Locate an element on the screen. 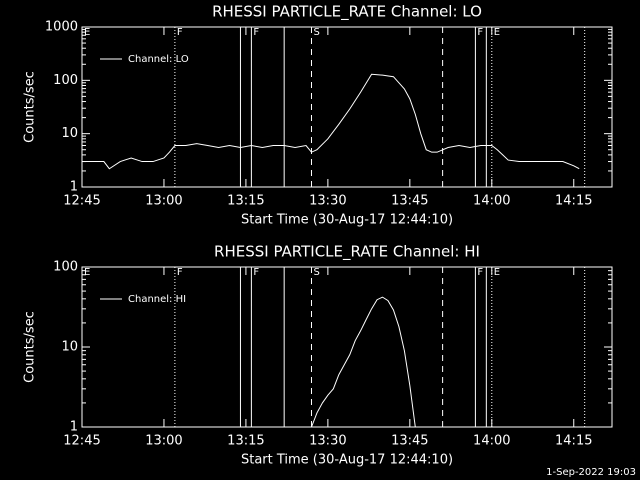 The height and width of the screenshot is (480, 640). chart-title: RHESSI PARTICLE_RATE Channel: LO is located at coordinates (347, 12).